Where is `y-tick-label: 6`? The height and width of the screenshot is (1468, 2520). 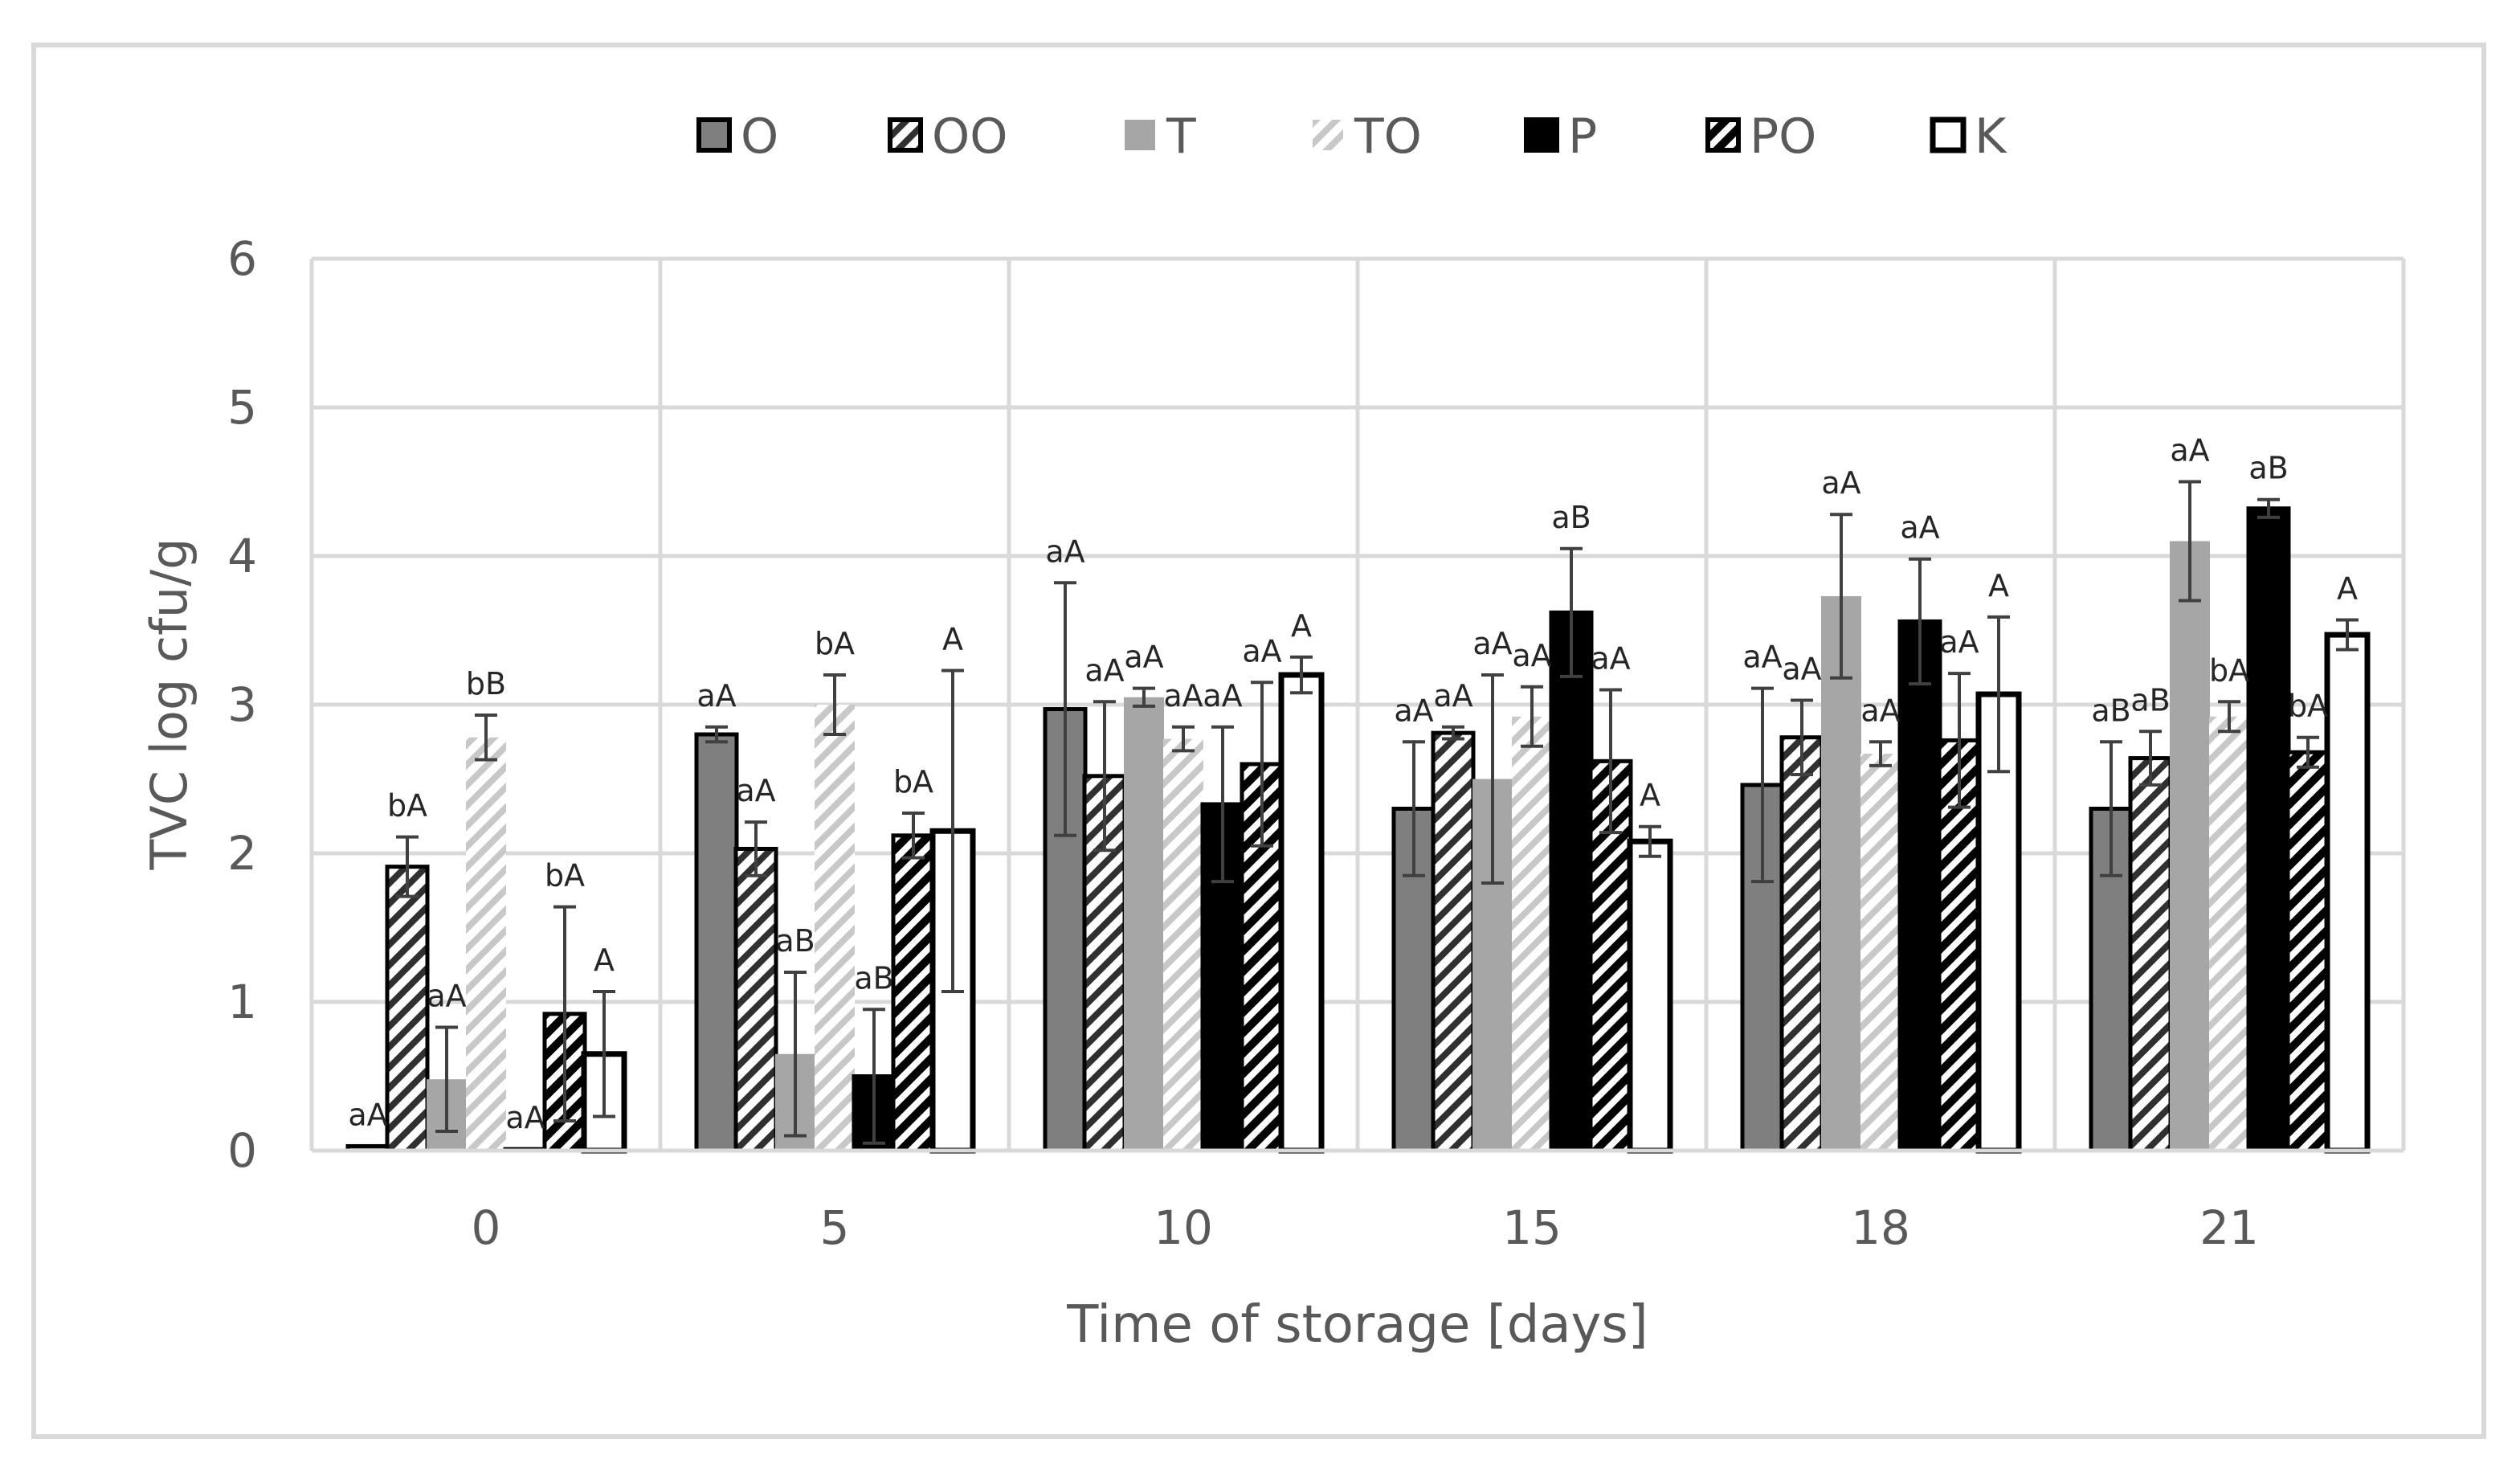 y-tick-label: 6 is located at coordinates (242, 258).